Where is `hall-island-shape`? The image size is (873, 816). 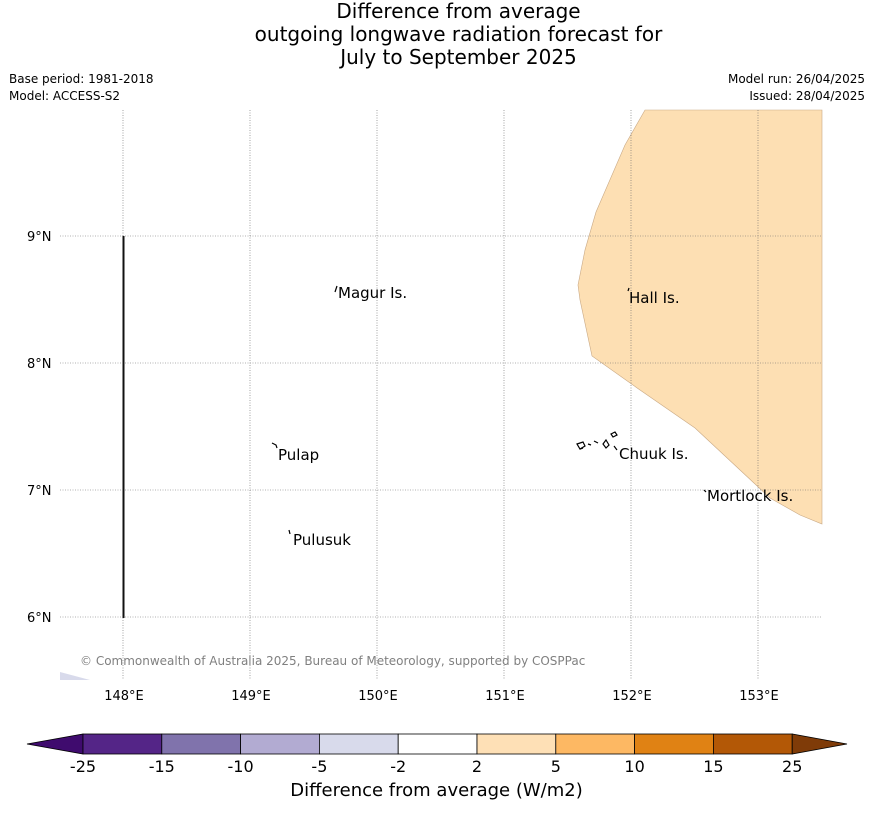
hall-island-shape is located at coordinates (628, 289).